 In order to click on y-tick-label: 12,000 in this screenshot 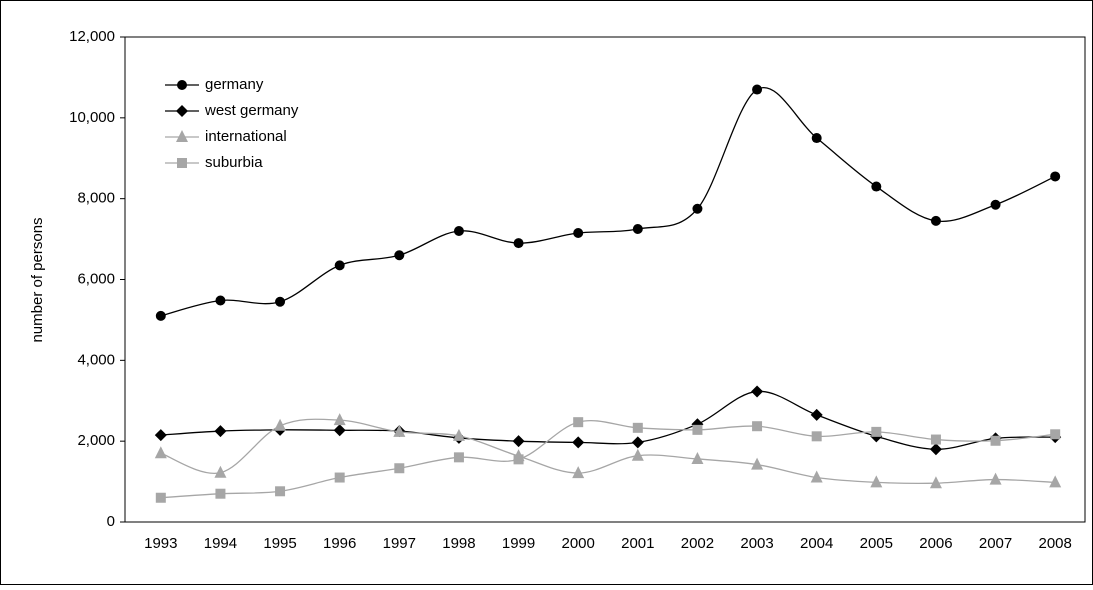, I will do `click(92, 36)`.